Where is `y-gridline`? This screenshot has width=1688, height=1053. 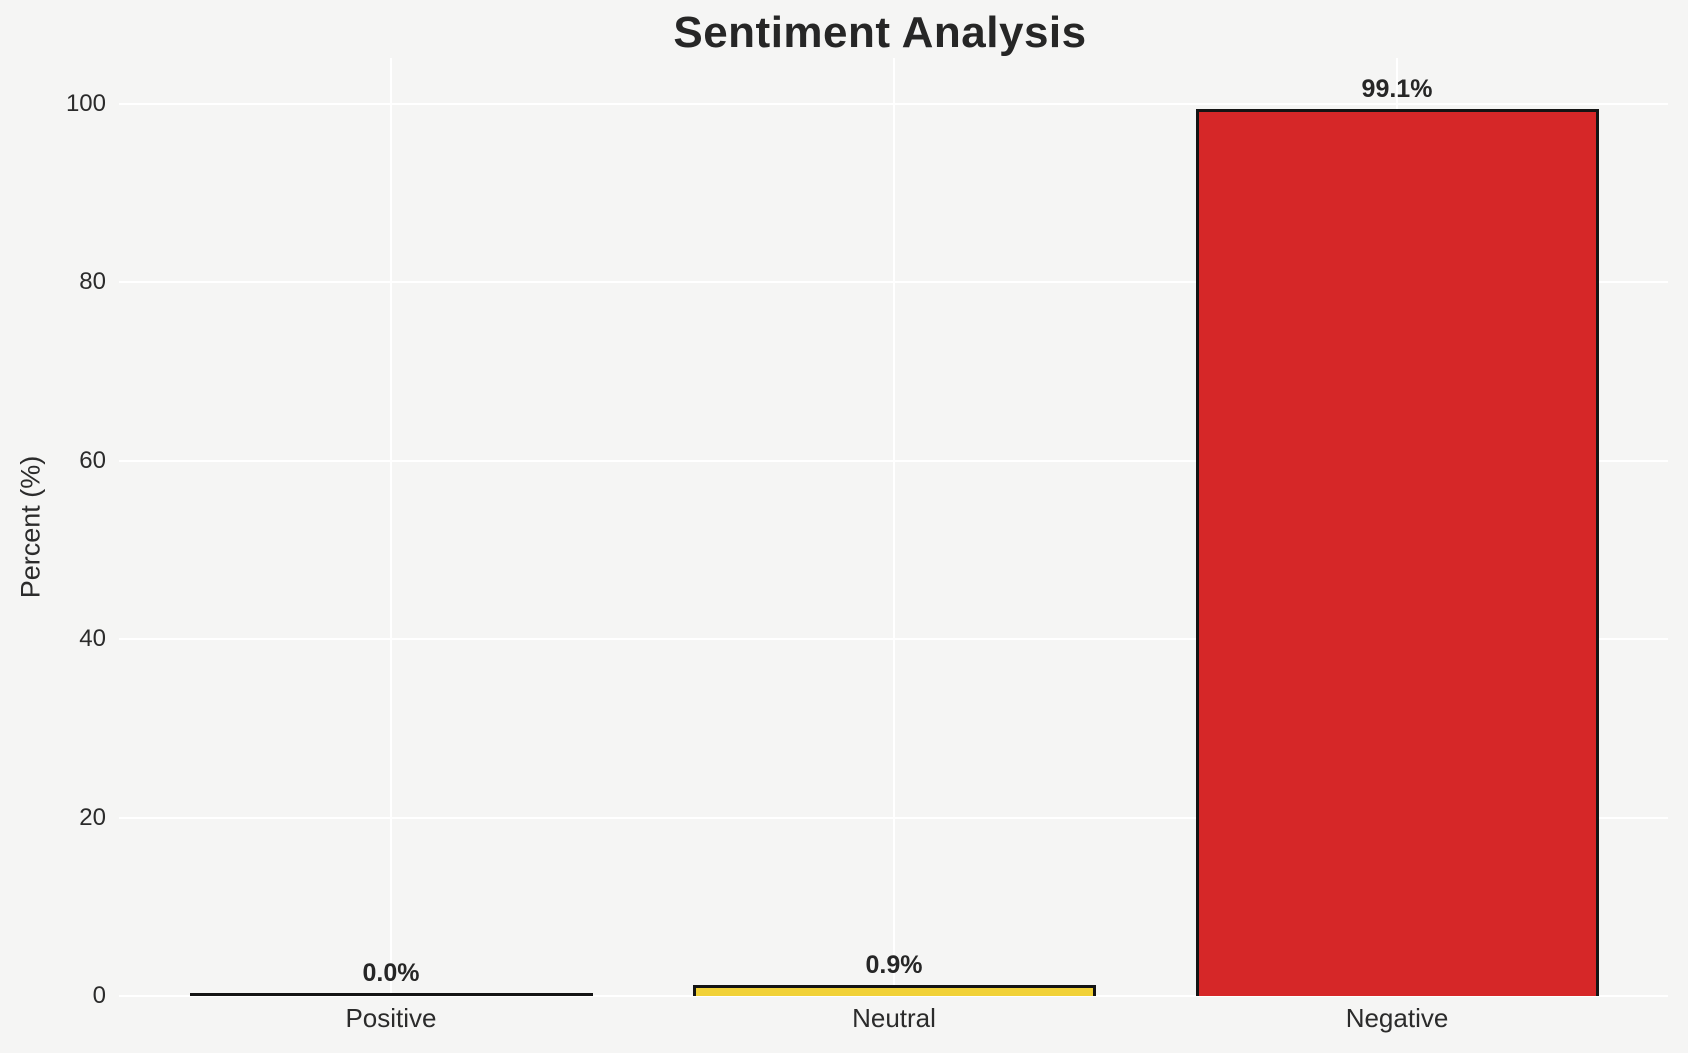
y-gridline is located at coordinates (893, 996).